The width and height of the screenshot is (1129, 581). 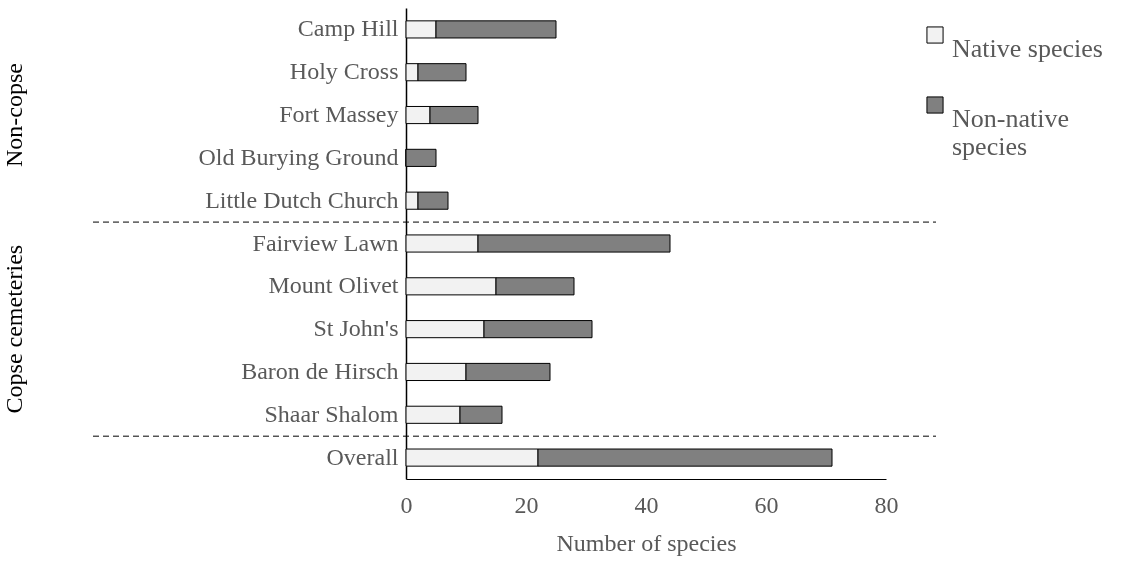 What do you see at coordinates (325, 242) in the screenshot?
I see `y-tick-label: Fairview Lawn` at bounding box center [325, 242].